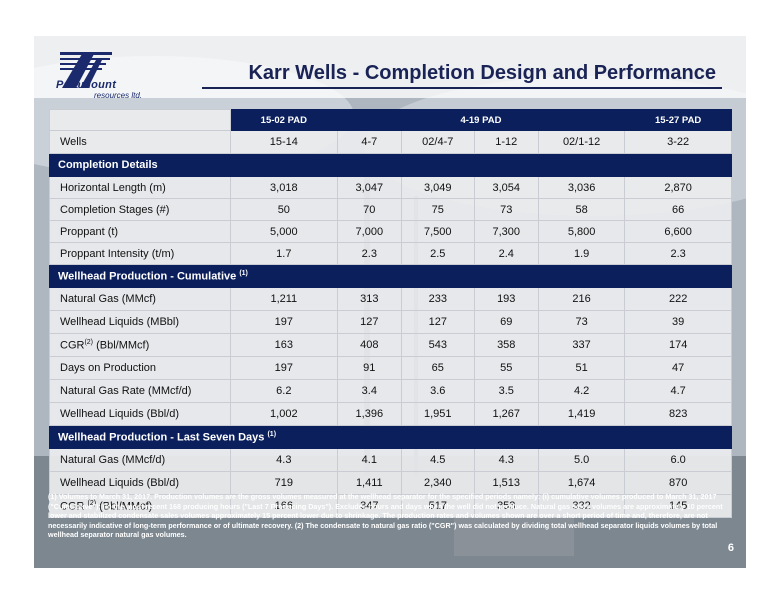  I want to click on table-row: Natural Gas (MMcf/d) 4.3 4.1 4.5 4.3 5.0 6.0, so click(390, 460).